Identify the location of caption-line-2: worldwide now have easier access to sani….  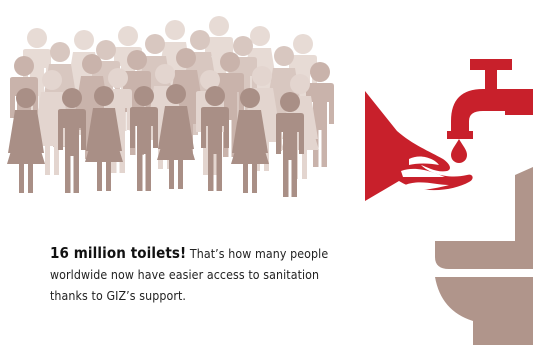
(185, 275).